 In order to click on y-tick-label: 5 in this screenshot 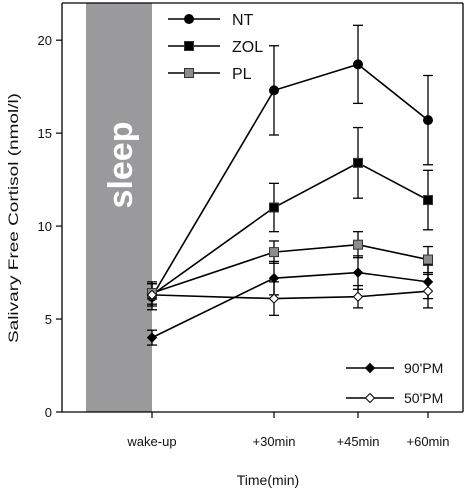, I will do `click(48, 319)`.